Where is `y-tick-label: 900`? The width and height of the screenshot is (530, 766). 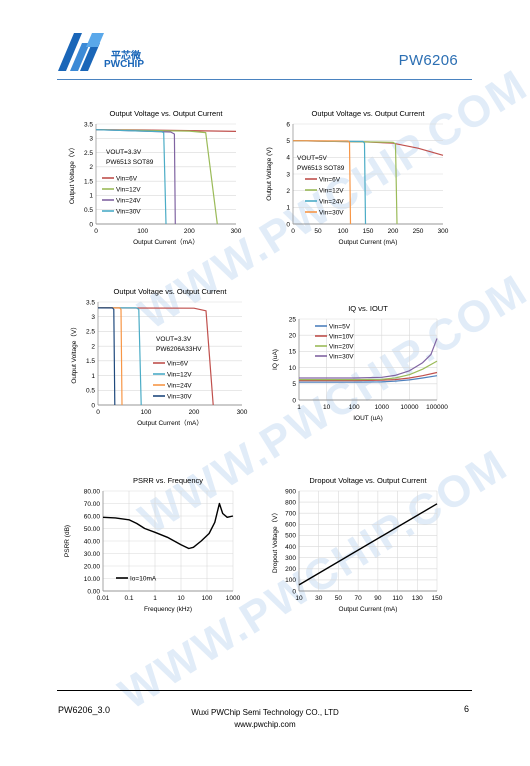 y-tick-label: 900 is located at coordinates (290, 491).